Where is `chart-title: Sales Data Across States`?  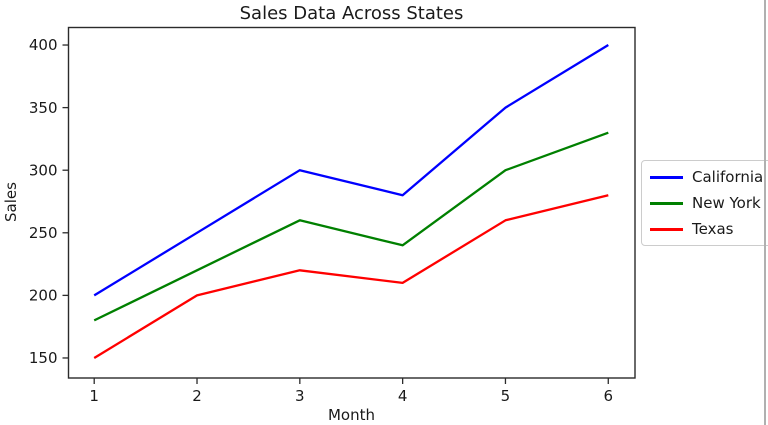
chart-title: Sales Data Across States is located at coordinates (351, 13).